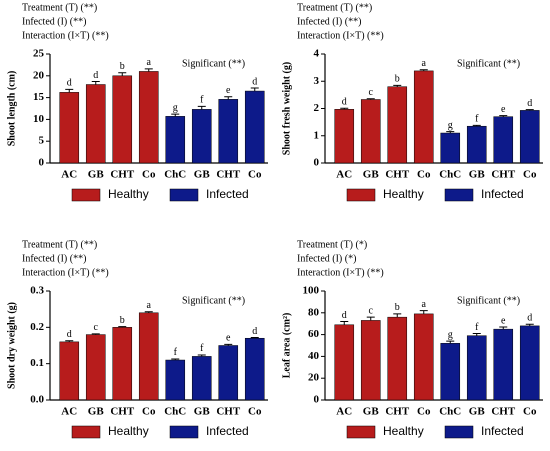 The image size is (550, 451). Describe the element at coordinates (314, 356) in the screenshot. I see `y-tick-label: 40` at that location.